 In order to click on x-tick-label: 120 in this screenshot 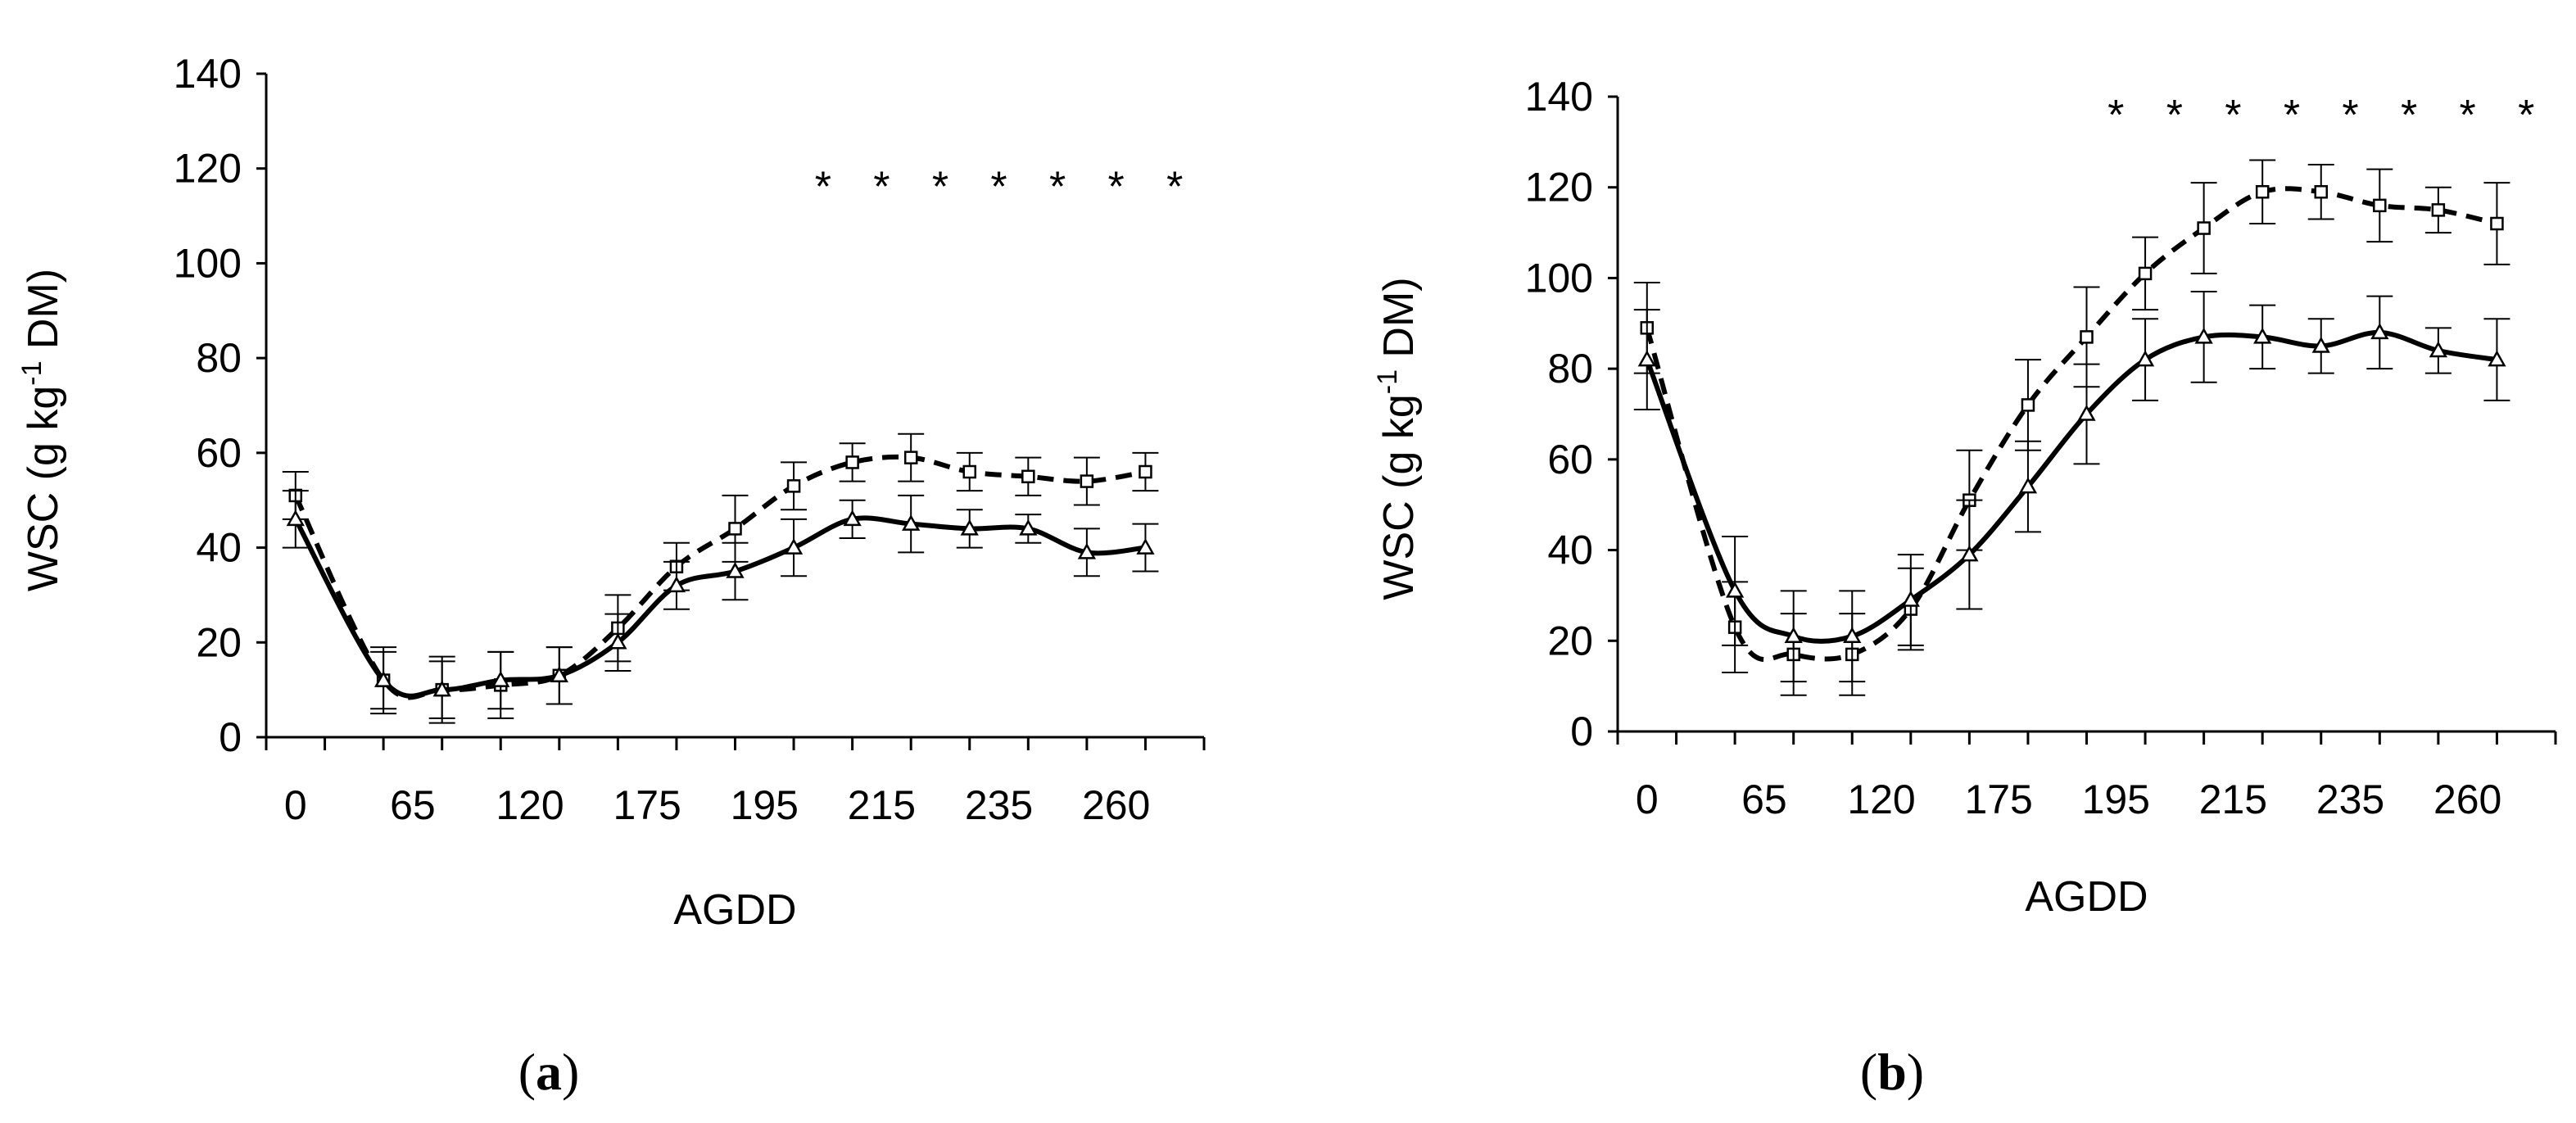, I will do `click(530, 805)`.